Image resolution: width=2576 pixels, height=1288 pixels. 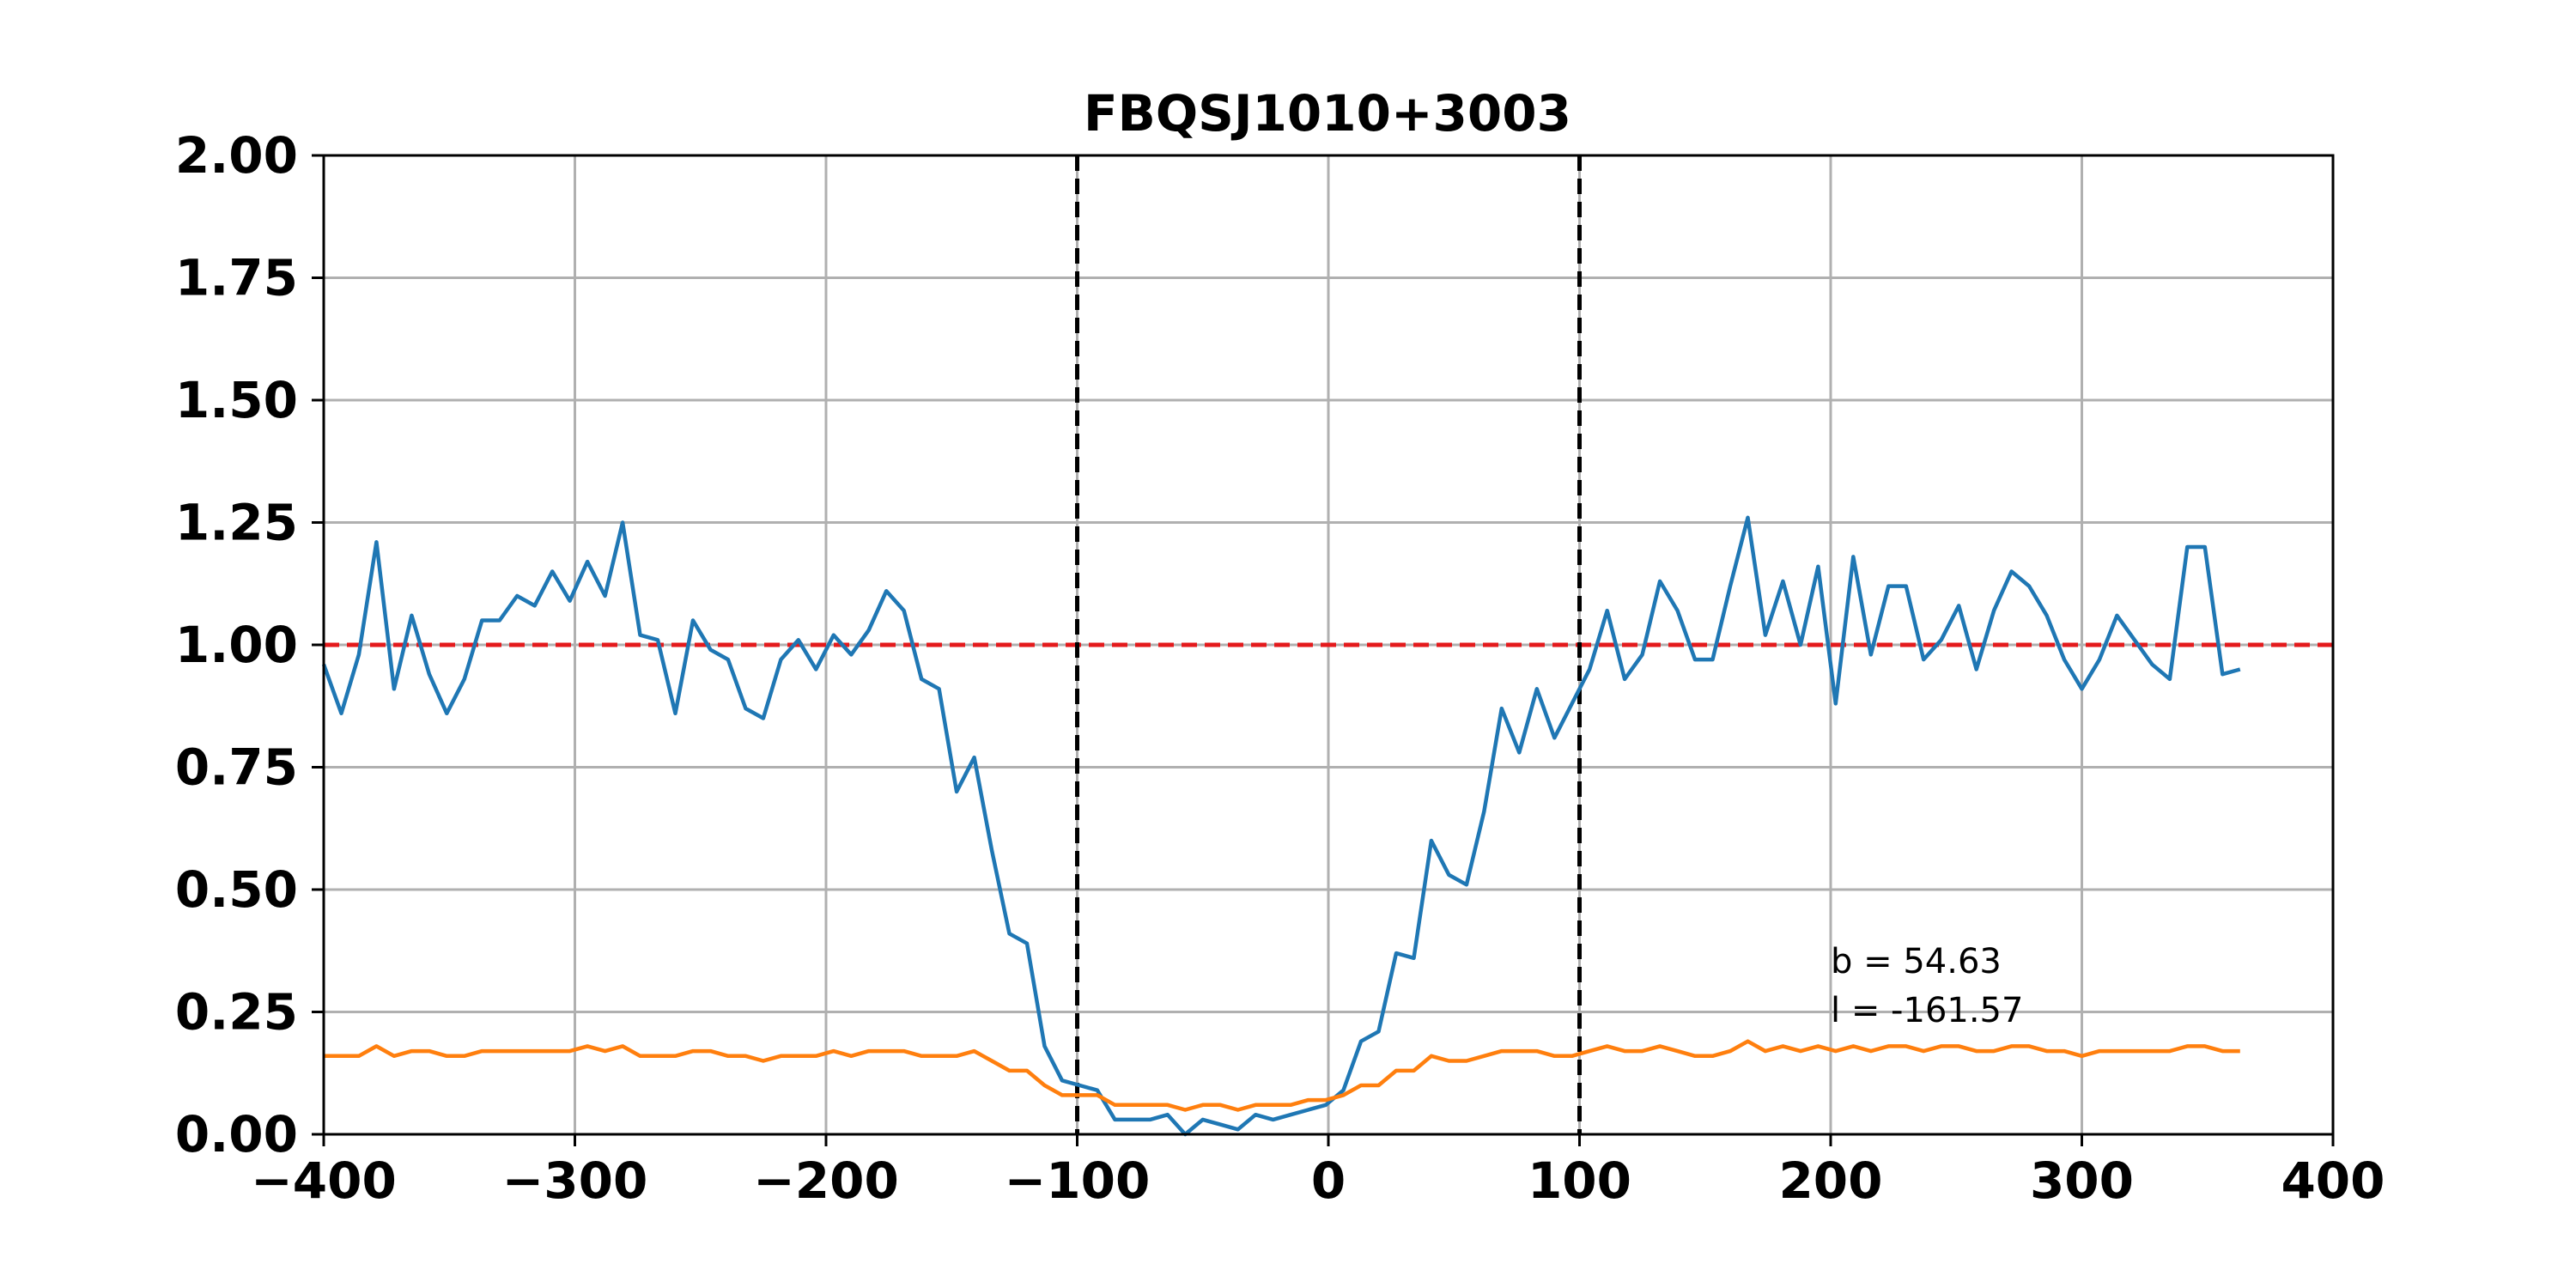 I want to click on y-tick-label: 1.25, so click(x=237, y=523).